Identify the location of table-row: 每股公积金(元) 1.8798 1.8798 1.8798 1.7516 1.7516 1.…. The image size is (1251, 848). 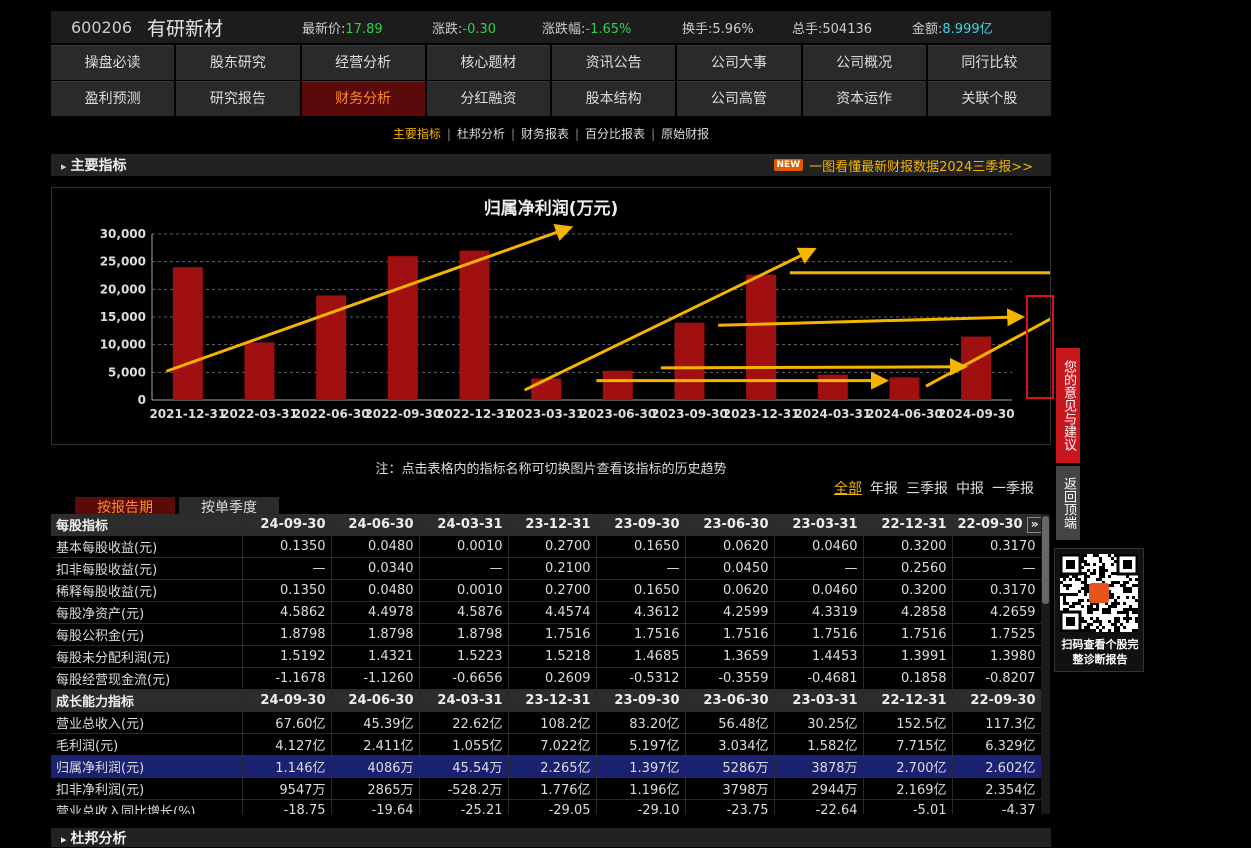
(546, 634).